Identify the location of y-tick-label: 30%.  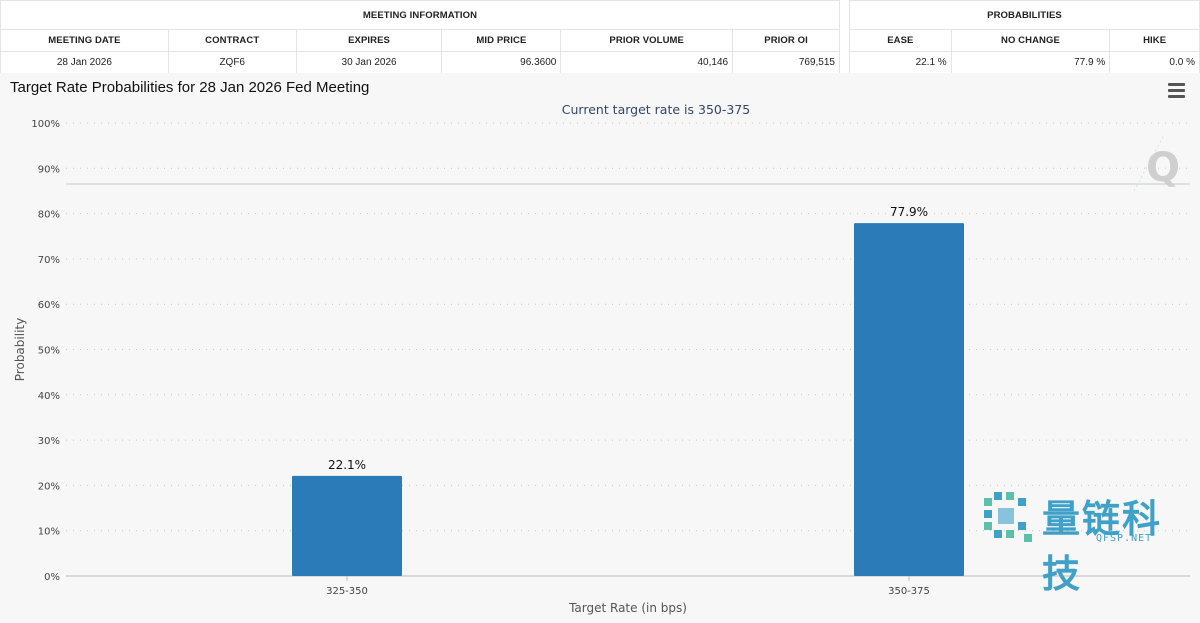
(49, 441).